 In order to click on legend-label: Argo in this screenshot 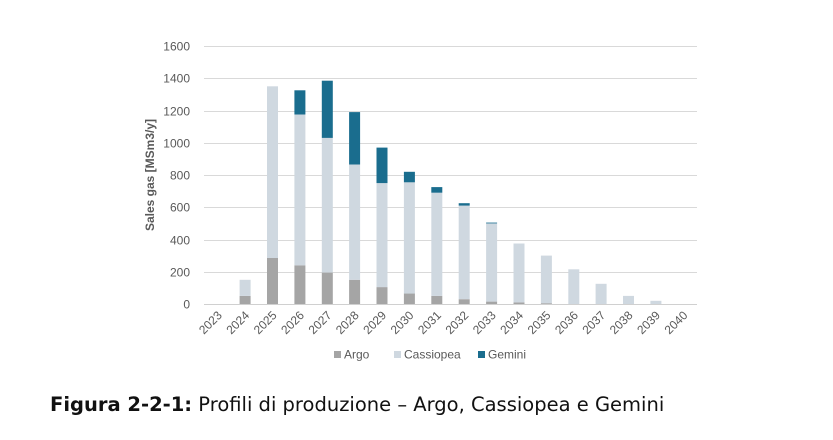, I will do `click(357, 355)`.